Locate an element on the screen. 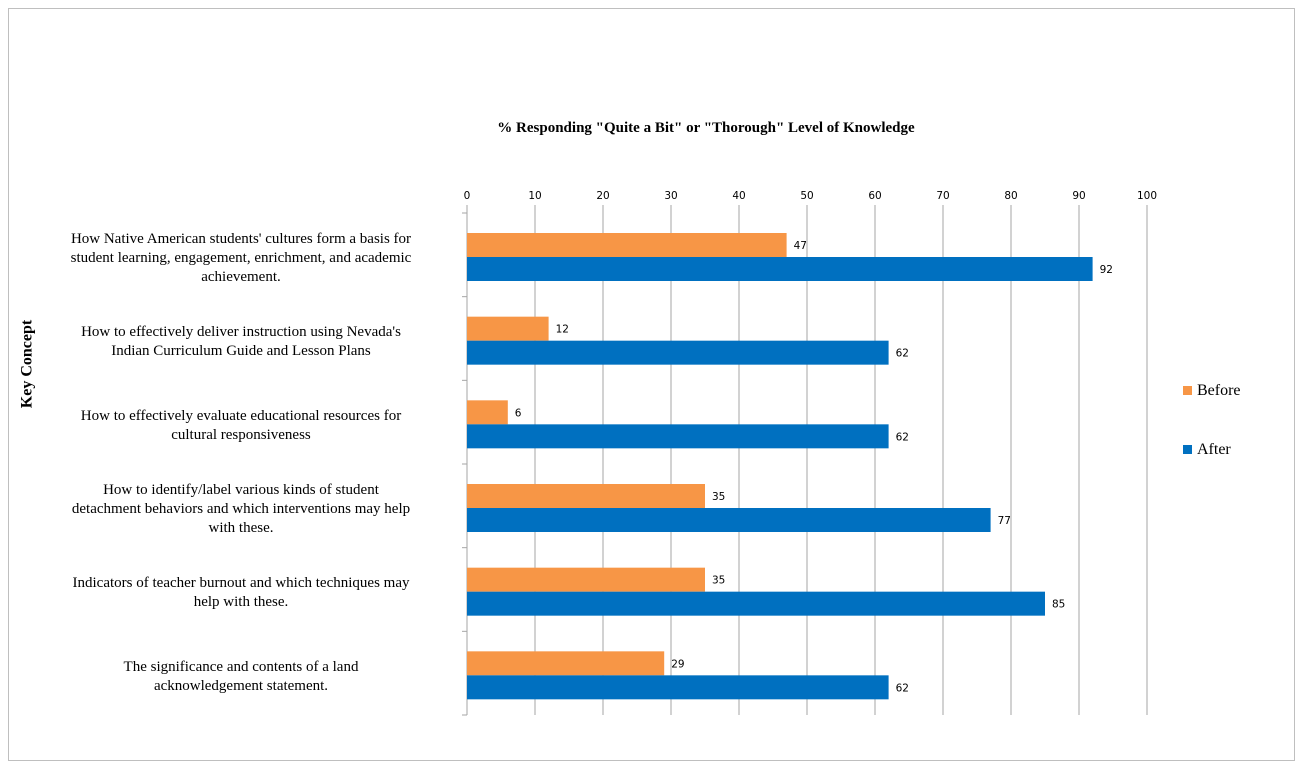 The image size is (1297, 767). data-label: 47 is located at coordinates (800, 246).